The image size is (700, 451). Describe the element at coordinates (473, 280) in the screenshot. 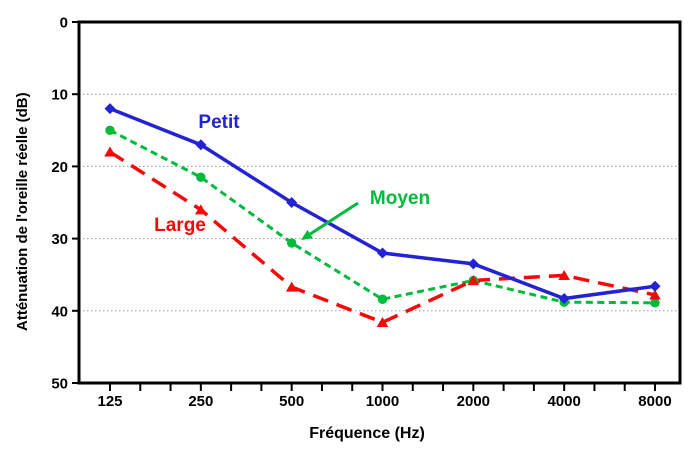

I see `marker-large-2000hz` at that location.